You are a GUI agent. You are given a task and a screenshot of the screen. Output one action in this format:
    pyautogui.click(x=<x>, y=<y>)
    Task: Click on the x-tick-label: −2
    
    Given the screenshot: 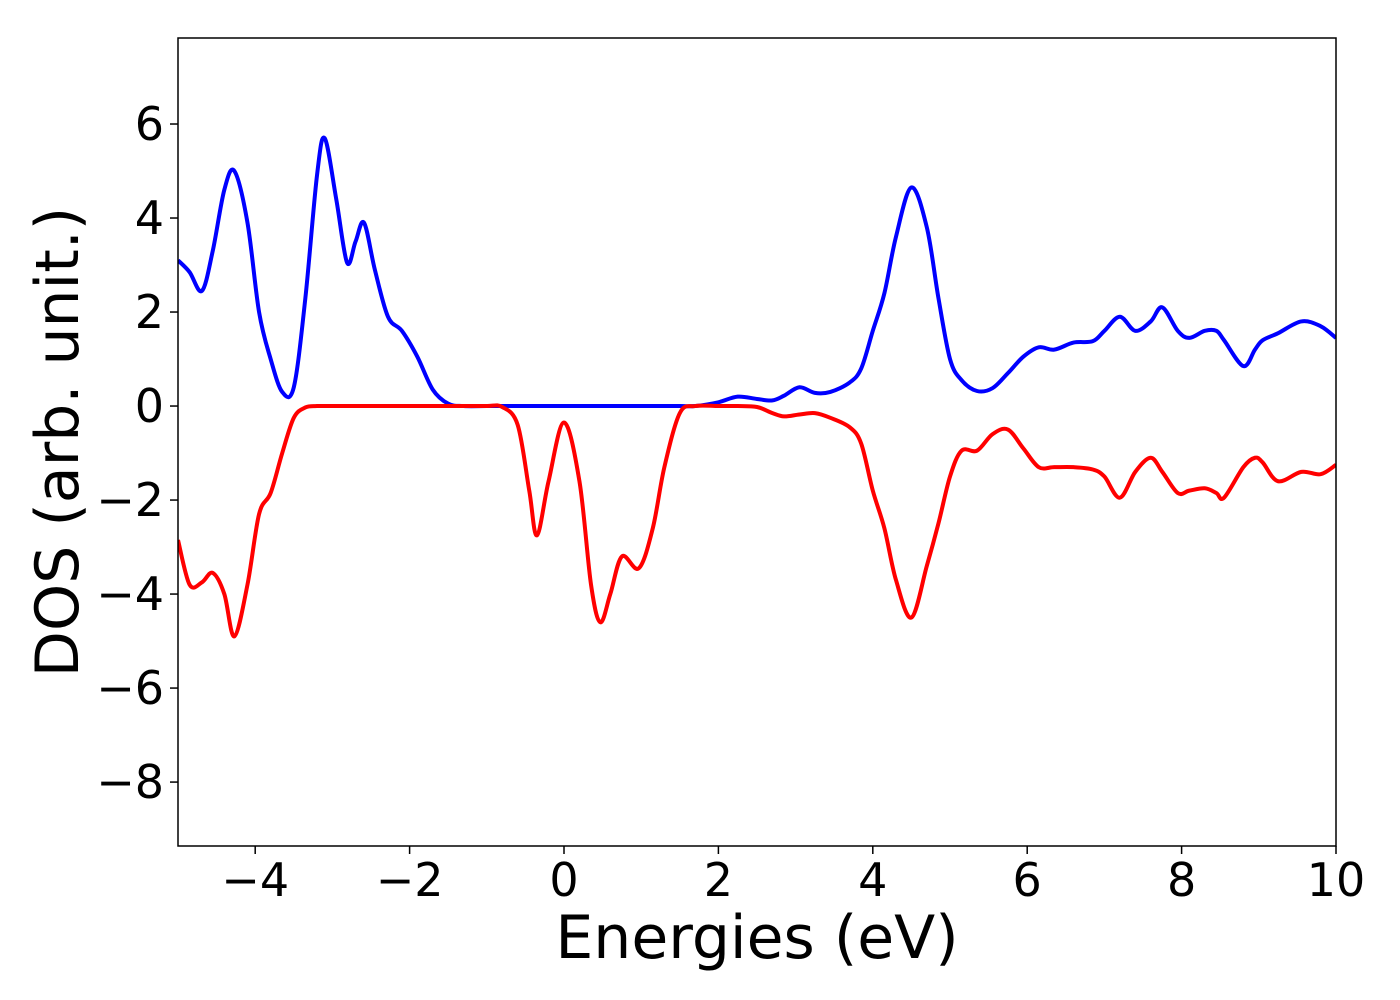 What is the action you would take?
    pyautogui.click(x=410, y=880)
    